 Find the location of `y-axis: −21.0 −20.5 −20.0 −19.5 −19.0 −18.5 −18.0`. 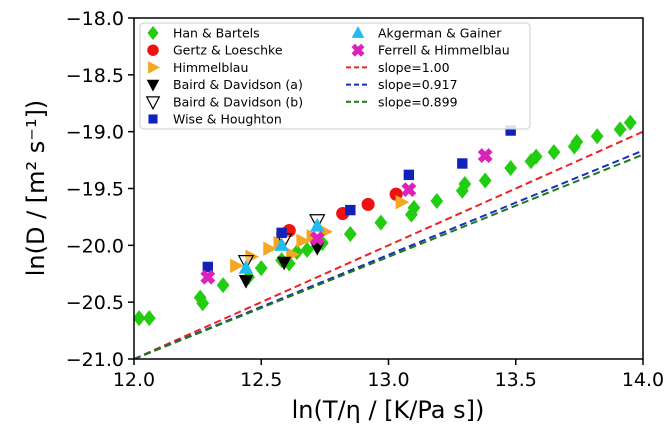

y-axis: −21.0 −20.5 −20.0 −19.5 −19.0 −18.5 −18.0 is located at coordinates (100, 189).